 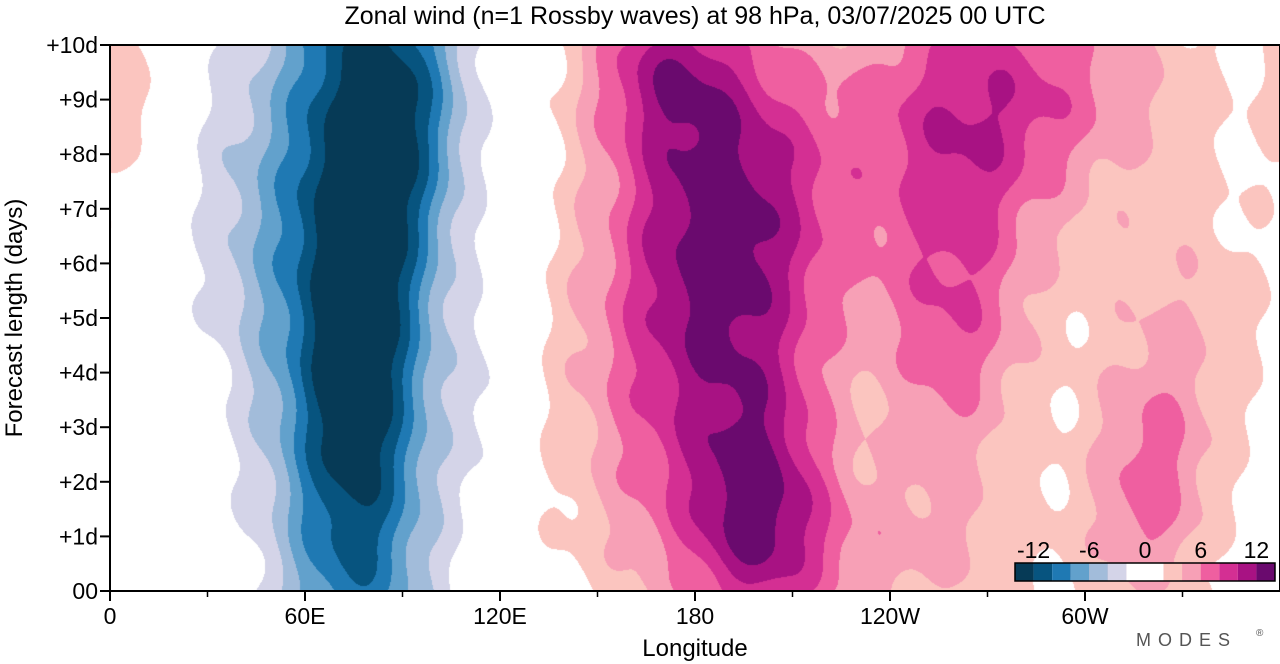 What do you see at coordinates (890, 616) in the screenshot?
I see `x-tick-label: 120W` at bounding box center [890, 616].